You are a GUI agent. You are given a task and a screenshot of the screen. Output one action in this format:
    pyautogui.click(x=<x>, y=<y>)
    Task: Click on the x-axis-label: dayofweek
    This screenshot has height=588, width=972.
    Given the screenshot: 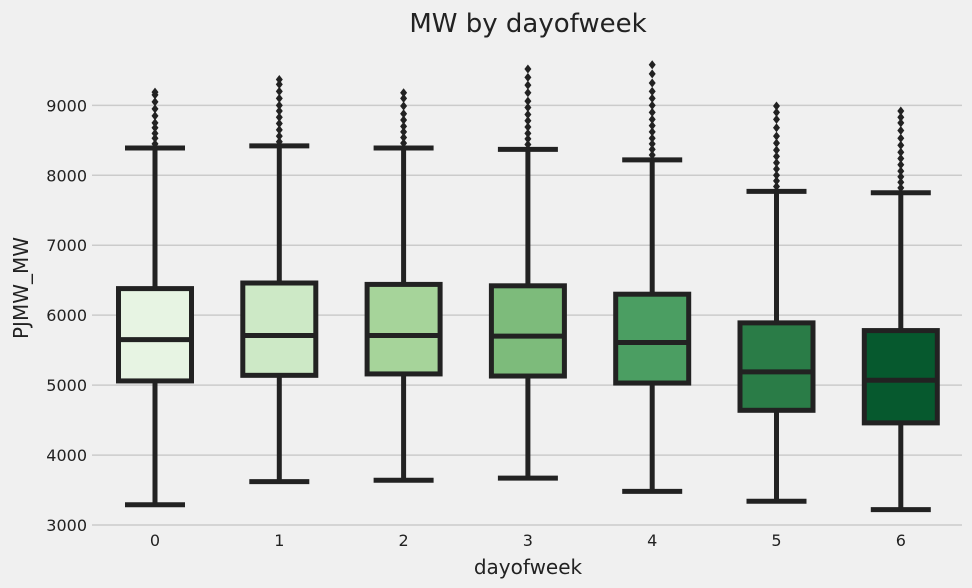 What is the action you would take?
    pyautogui.click(x=528, y=567)
    